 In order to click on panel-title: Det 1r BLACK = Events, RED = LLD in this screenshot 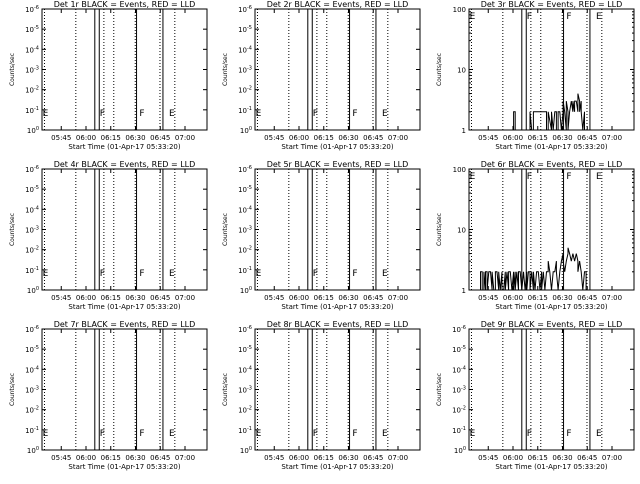, I will do `click(125, 4)`.